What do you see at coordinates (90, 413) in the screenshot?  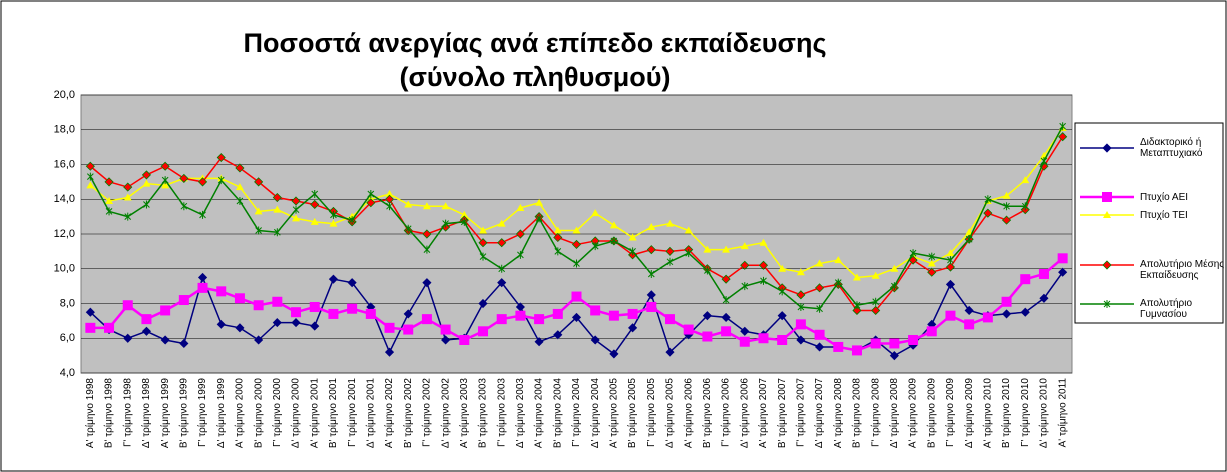 I see `x-tick-label: Α' τρίμηνο 1998` at bounding box center [90, 413].